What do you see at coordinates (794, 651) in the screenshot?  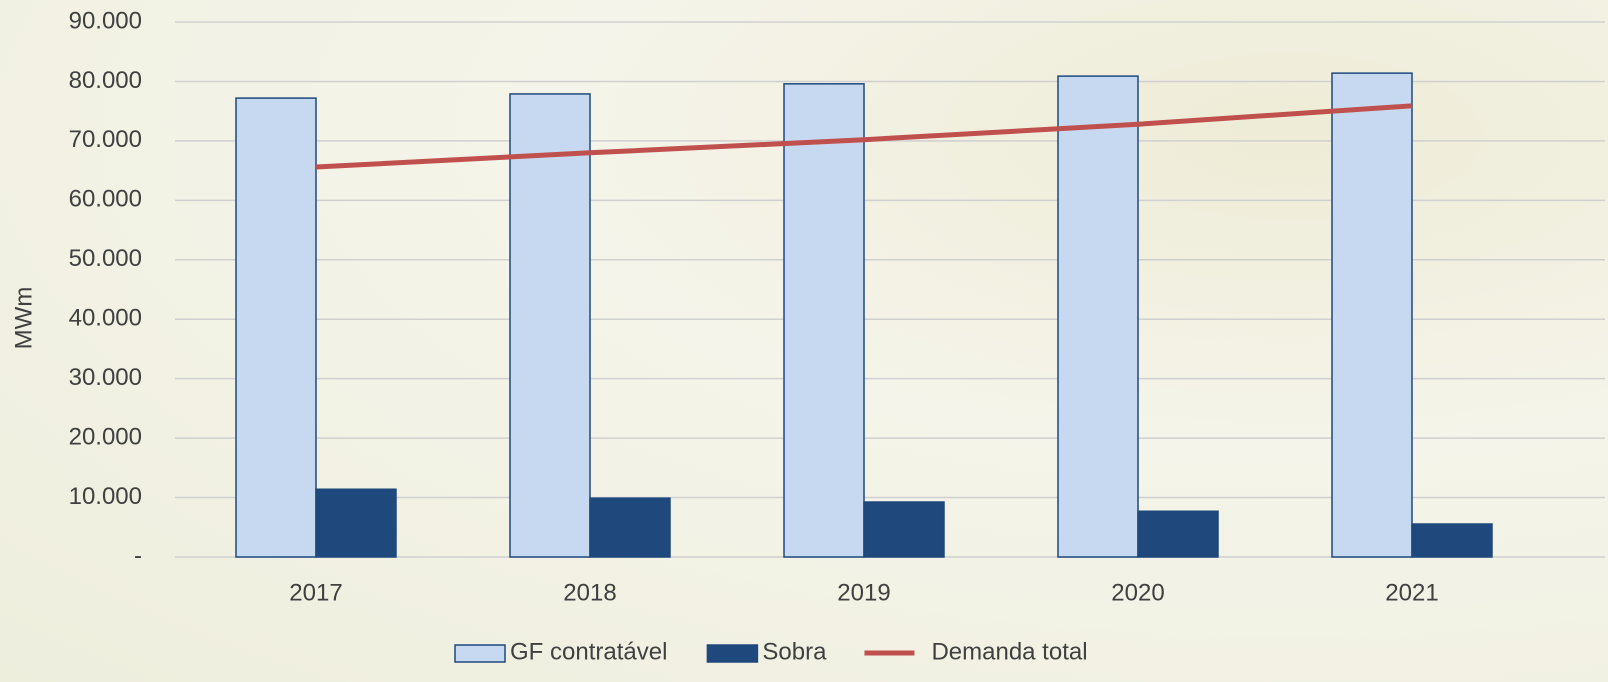 I see `legend-label: Sobra` at bounding box center [794, 651].